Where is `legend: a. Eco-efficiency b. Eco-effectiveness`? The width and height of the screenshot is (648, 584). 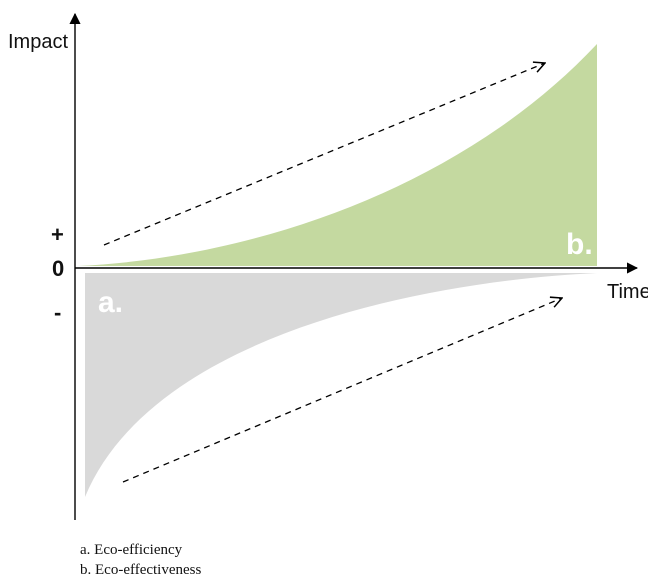
legend: a. Eco-efficiency b. Eco-effectiveness is located at coordinates (140, 560).